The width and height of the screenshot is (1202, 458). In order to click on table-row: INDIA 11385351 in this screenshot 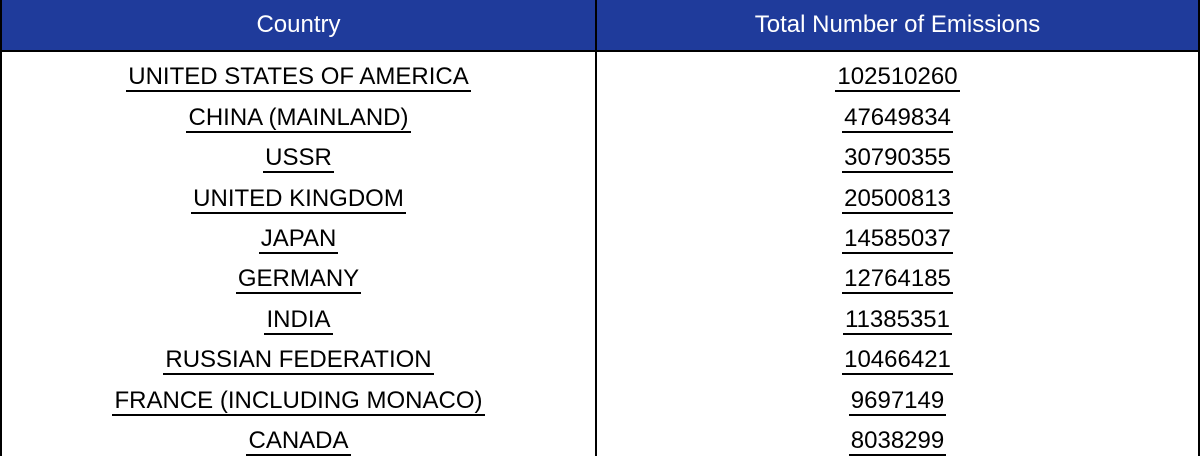, I will do `click(600, 314)`.